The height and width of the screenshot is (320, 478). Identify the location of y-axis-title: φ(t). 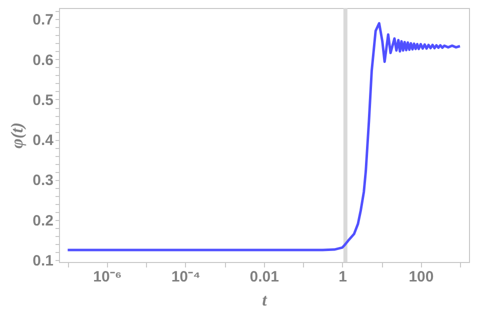
(17, 135).